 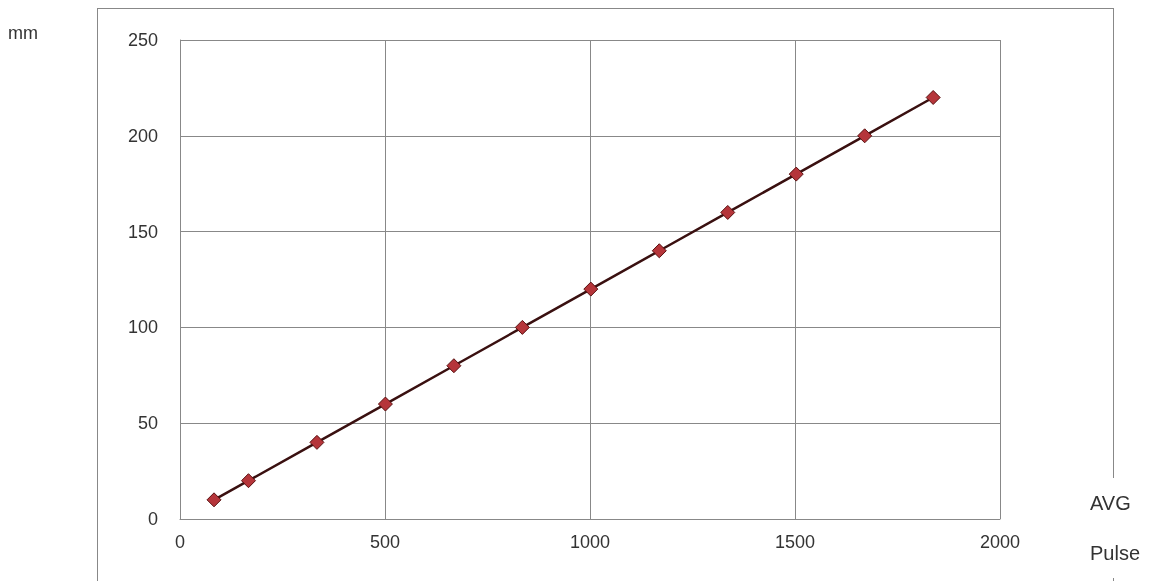 I want to click on y-tick-label: 250, so click(x=142, y=40).